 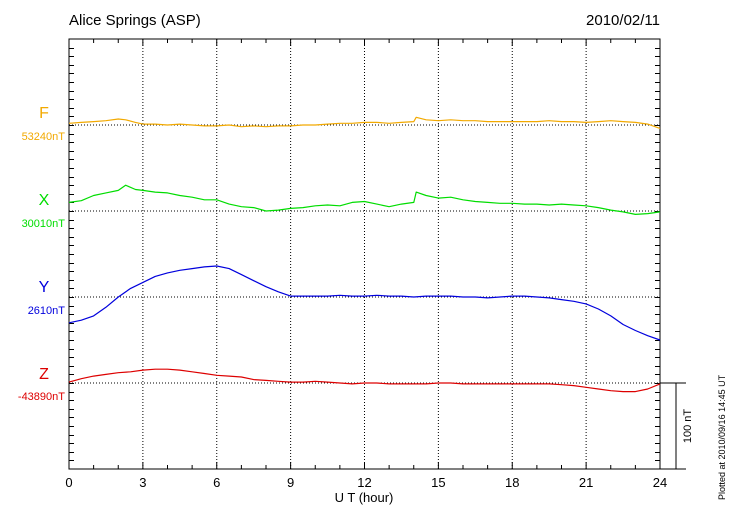 I want to click on series-name-y: Y, so click(x=44, y=287).